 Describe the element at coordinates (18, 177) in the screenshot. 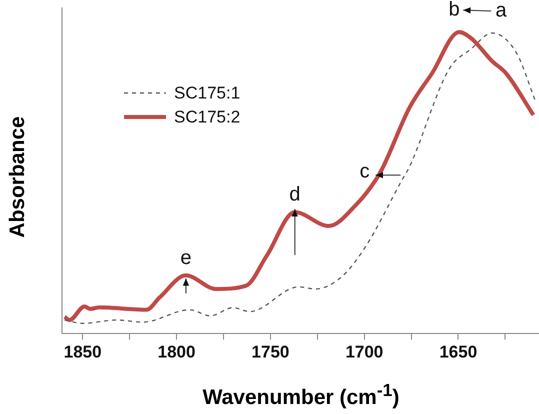

I see `y-axis-title: Absorbance` at that location.